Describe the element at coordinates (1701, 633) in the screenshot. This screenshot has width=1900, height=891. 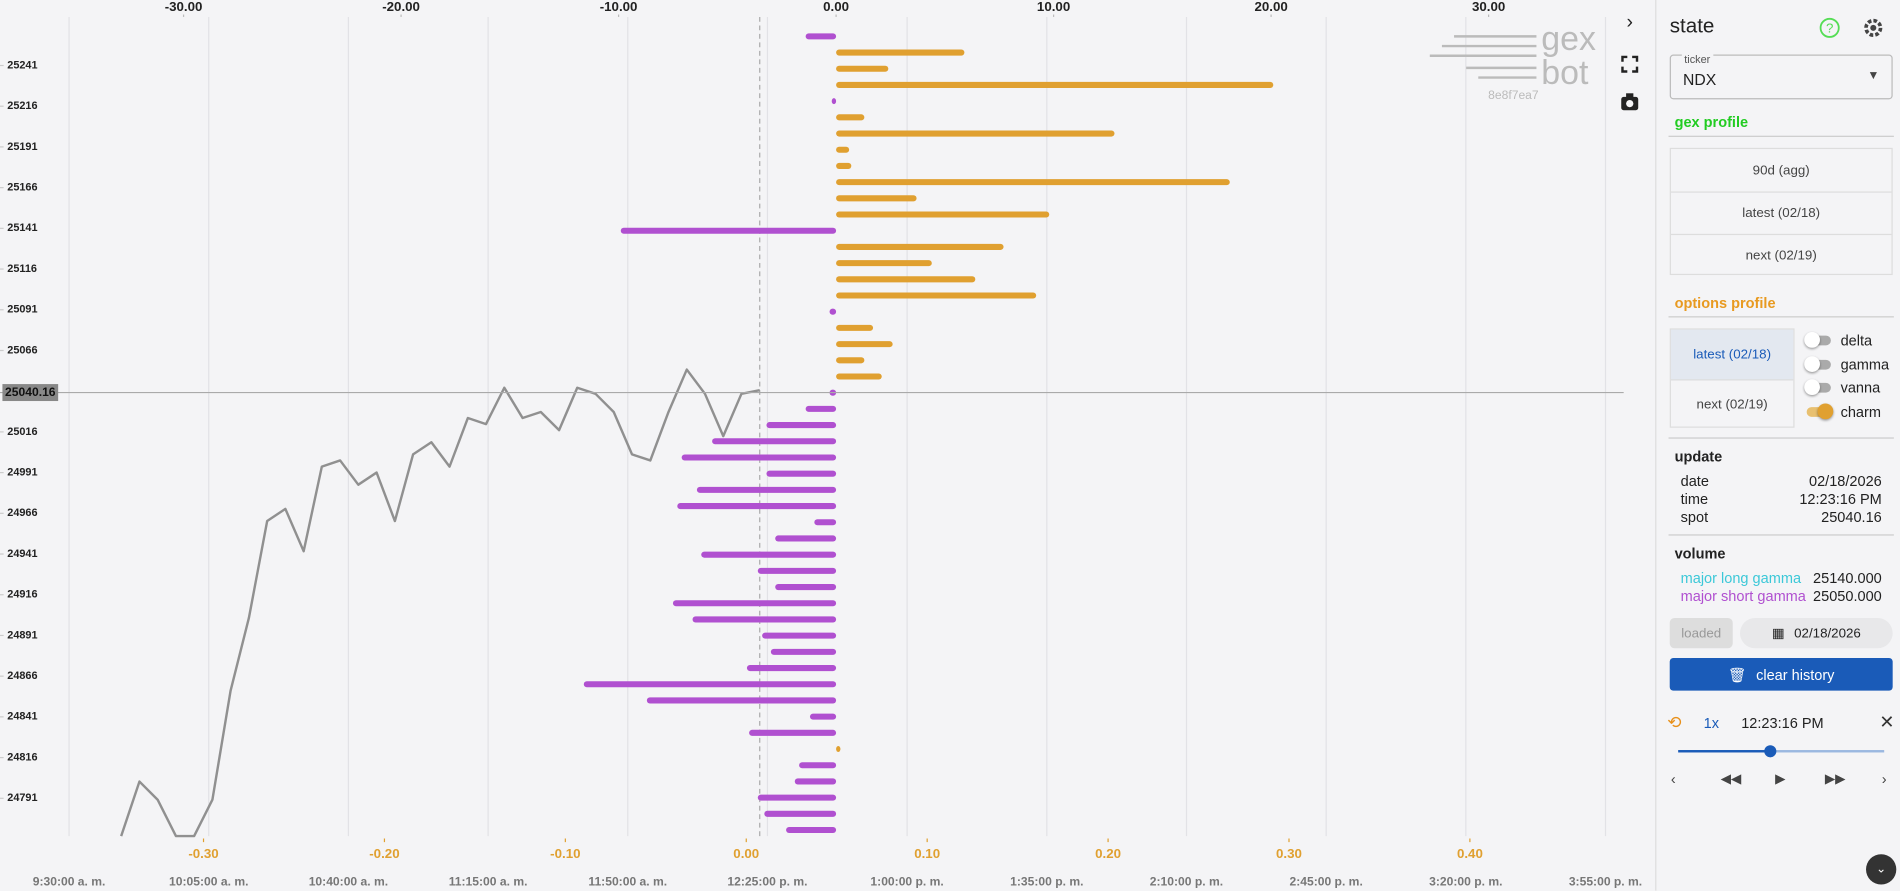
I see `loaded-button: loaded` at that location.